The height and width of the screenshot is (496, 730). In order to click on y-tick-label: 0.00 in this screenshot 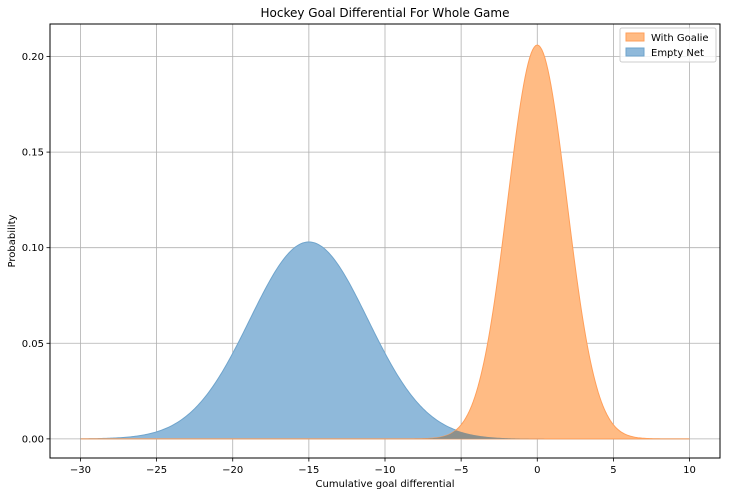, I will do `click(33, 439)`.